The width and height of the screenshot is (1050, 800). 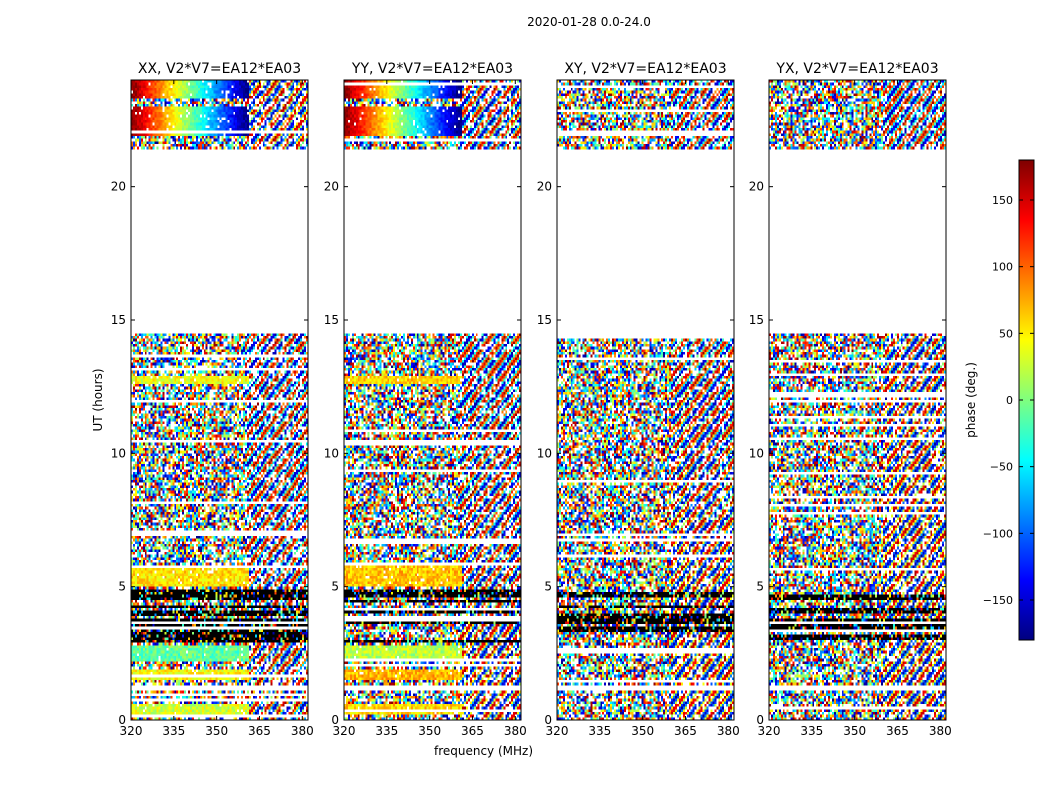 I want to click on colorbar-tick-label: 100, so click(x=1002, y=267).